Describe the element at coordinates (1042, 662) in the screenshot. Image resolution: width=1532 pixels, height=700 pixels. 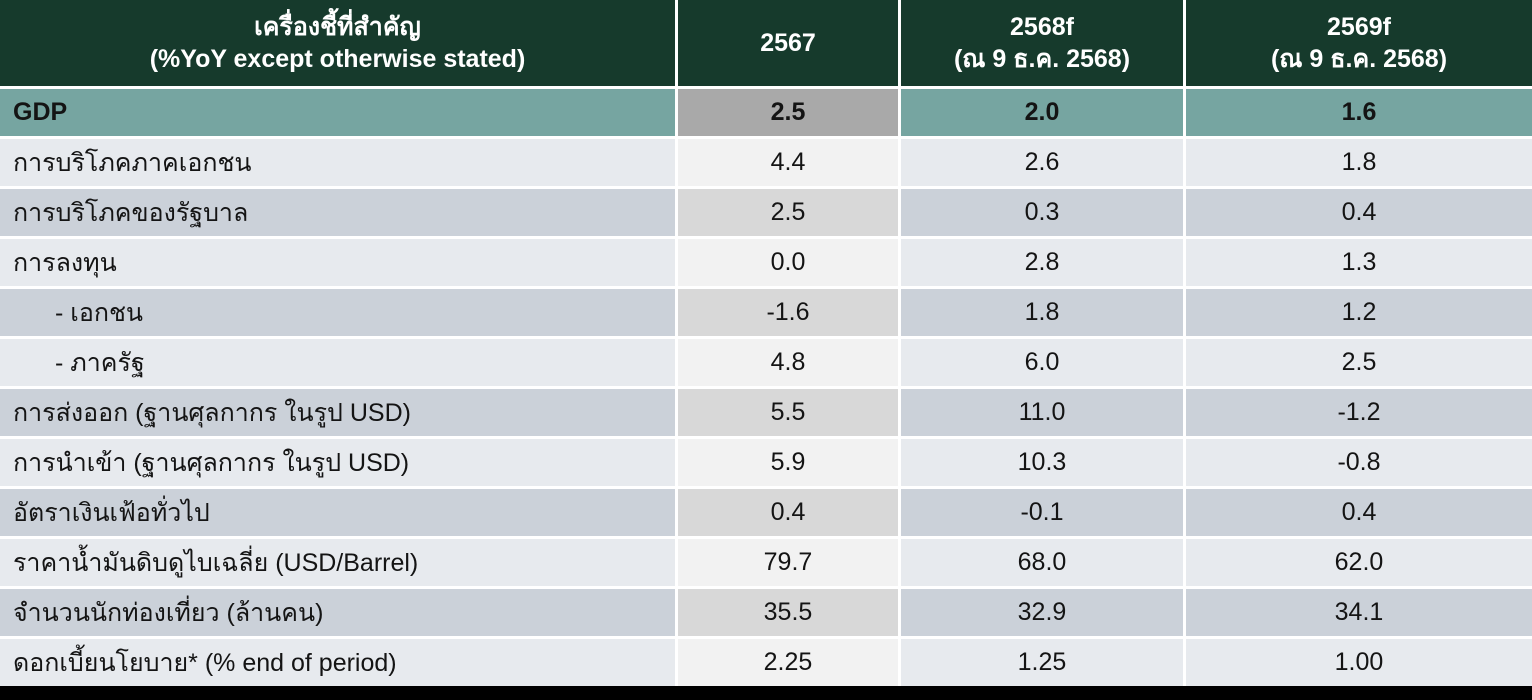
I see `value-2568f: 1.25` at that location.